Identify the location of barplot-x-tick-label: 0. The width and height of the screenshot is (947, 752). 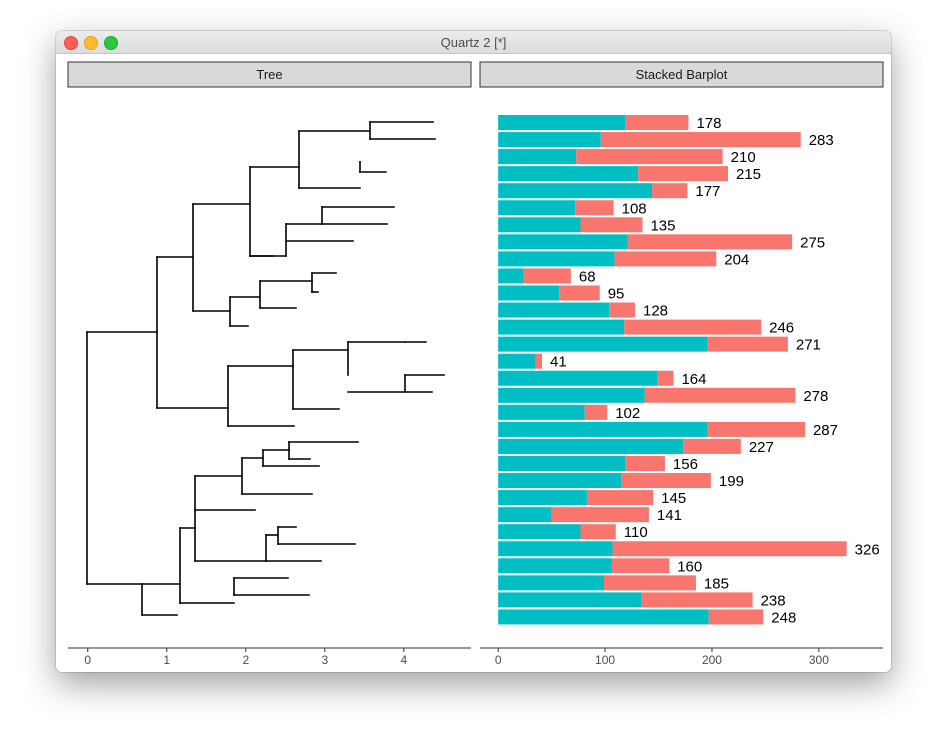
(498, 660).